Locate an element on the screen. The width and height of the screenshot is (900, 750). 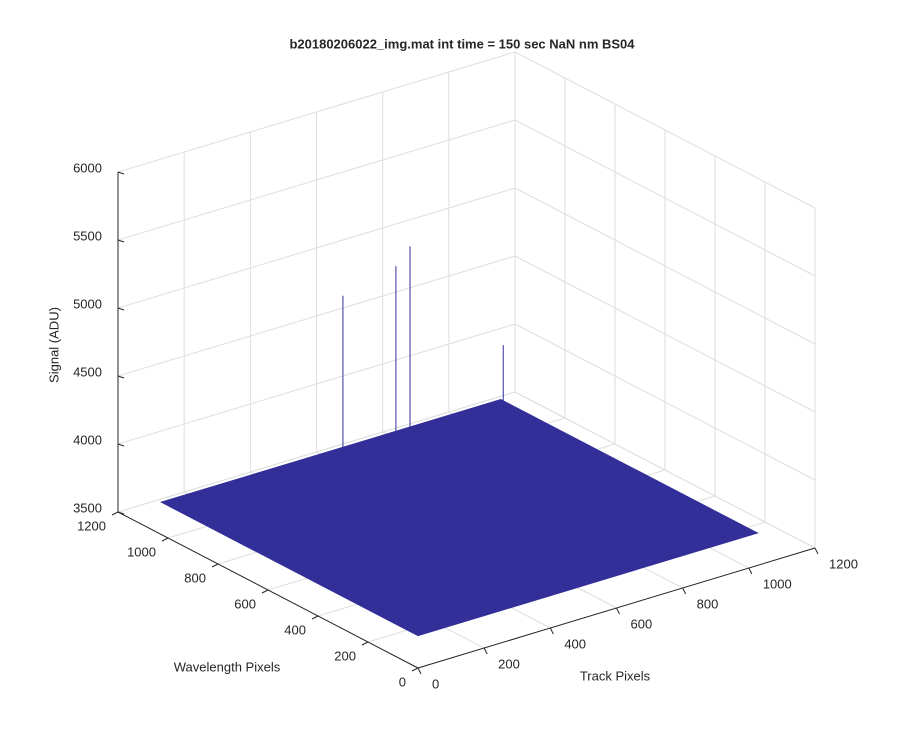
x-axis-label: Track Pixels is located at coordinates (615, 675).